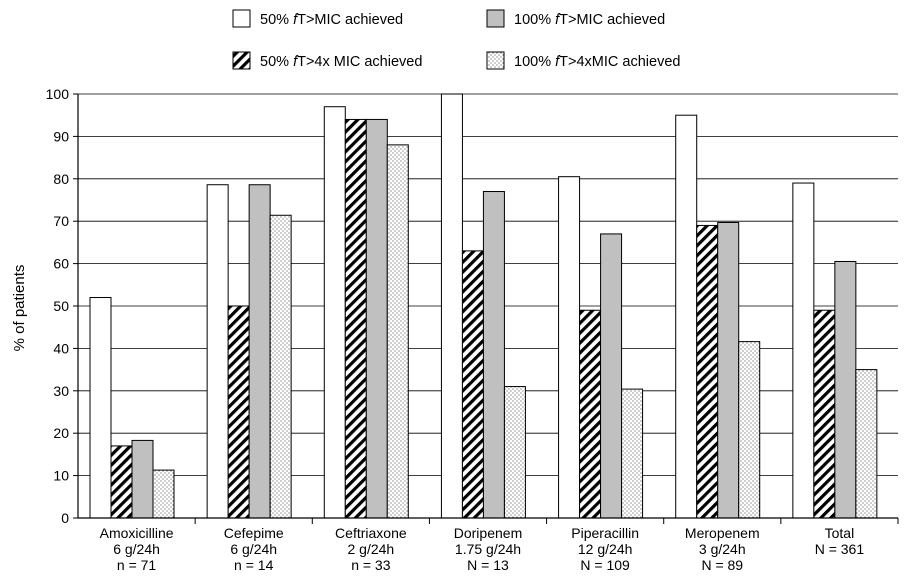  Describe the element at coordinates (495, 18) in the screenshot. I see `legend-swatch-gray` at that location.